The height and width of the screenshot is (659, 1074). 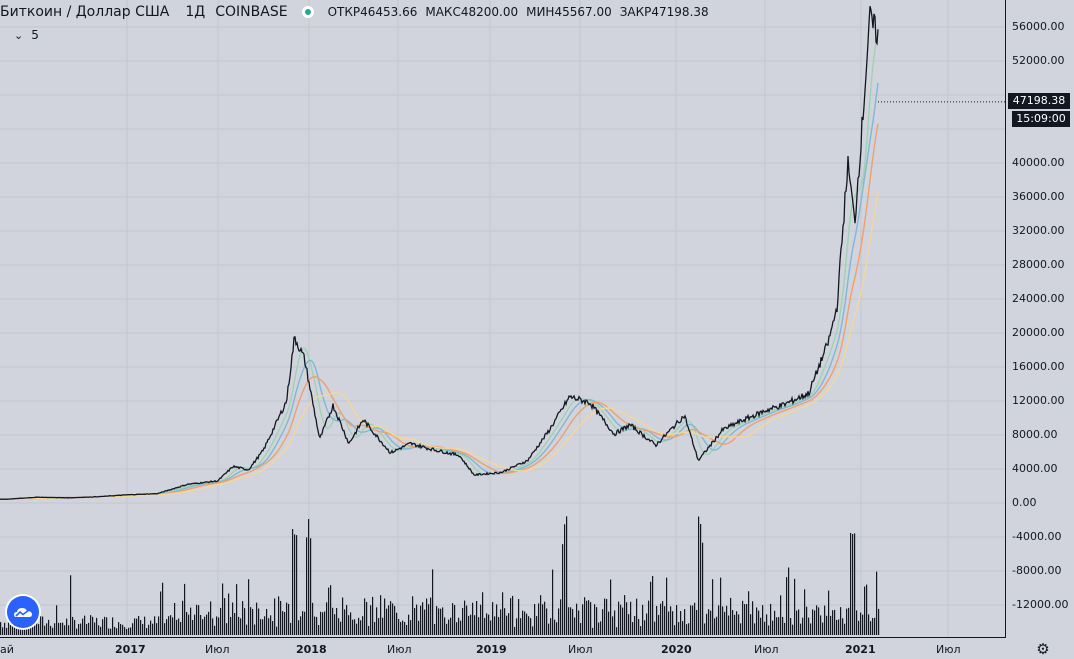 I want to click on gear-icon: ⚙, so click(x=1043, y=649).